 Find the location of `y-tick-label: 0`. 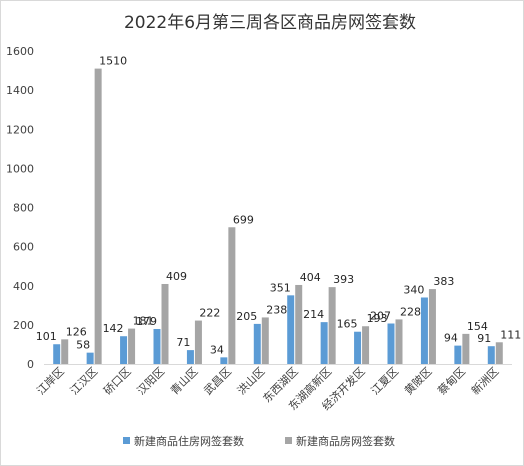

y-tick-label: 0 is located at coordinates (30, 364).